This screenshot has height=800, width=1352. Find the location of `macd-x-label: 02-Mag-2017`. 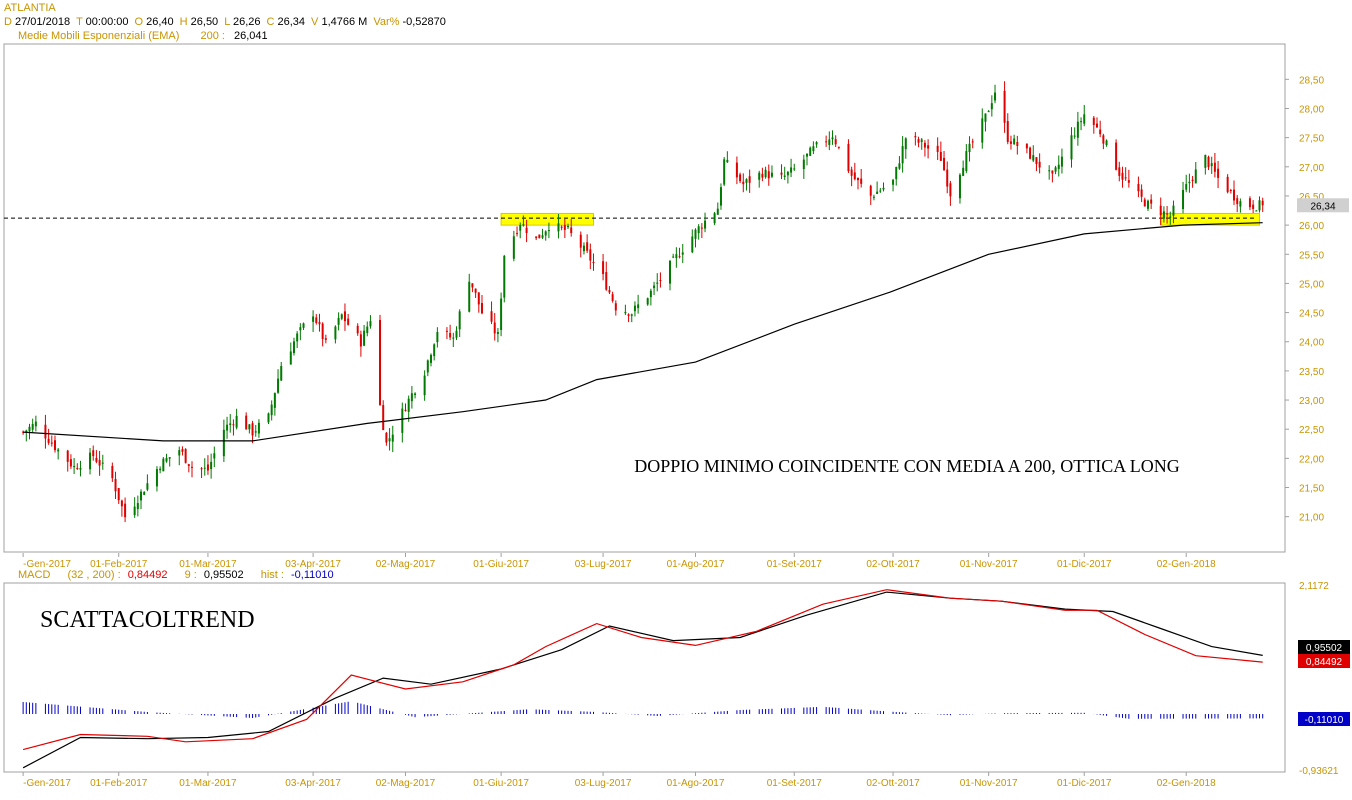

macd-x-label: 02-Mag-2017 is located at coordinates (406, 783).